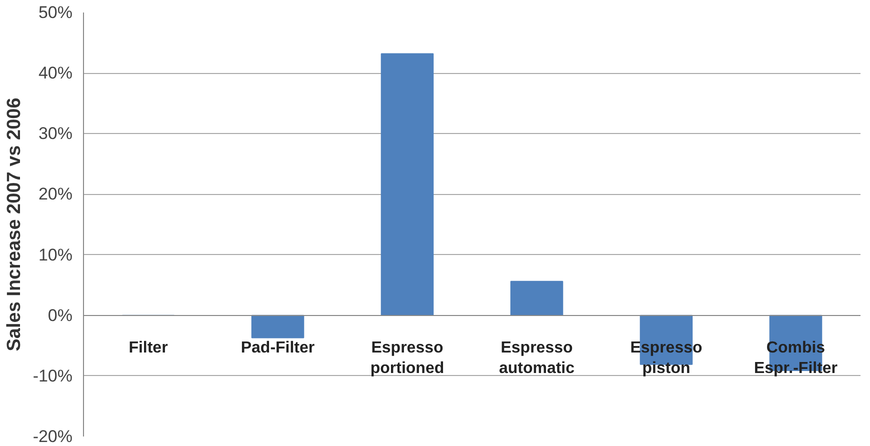 This screenshot has width=870, height=446. I want to click on x-tick-label: Filter, so click(148, 347).